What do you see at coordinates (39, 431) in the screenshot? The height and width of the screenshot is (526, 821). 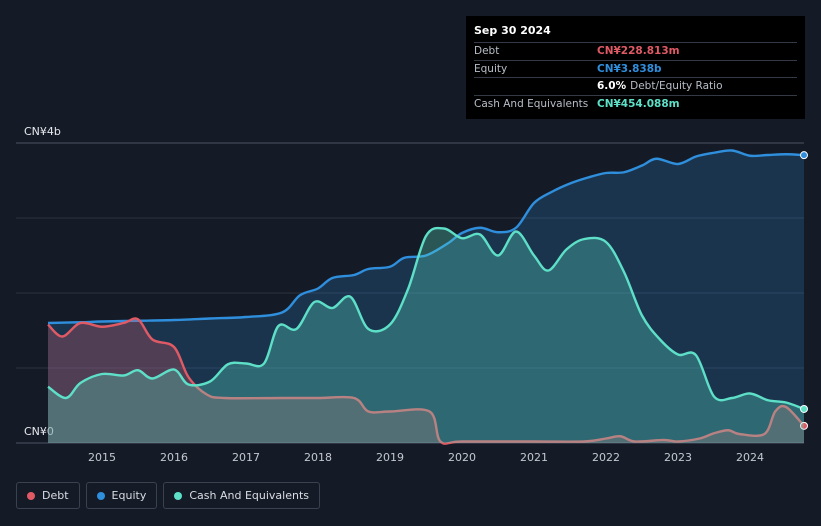 I see `y-axis-label-bottom: CN¥0` at bounding box center [39, 431].